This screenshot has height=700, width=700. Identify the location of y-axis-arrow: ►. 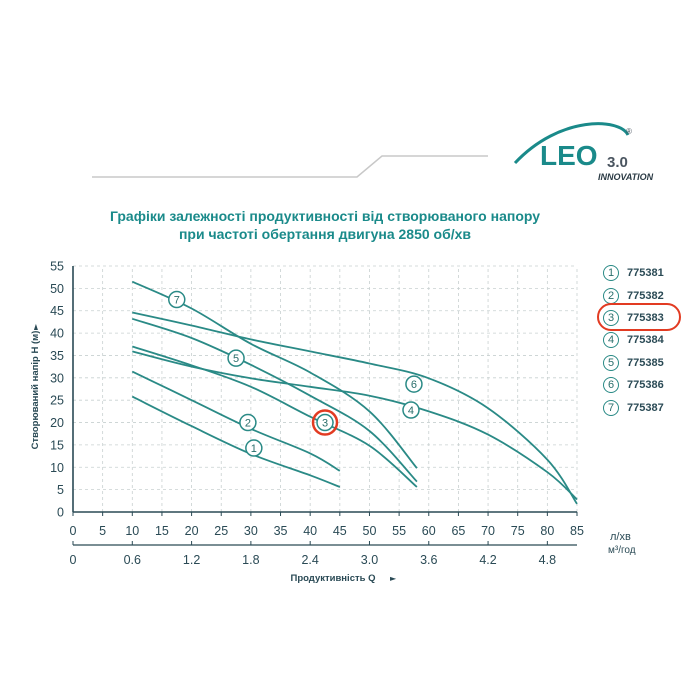
(35, 326).